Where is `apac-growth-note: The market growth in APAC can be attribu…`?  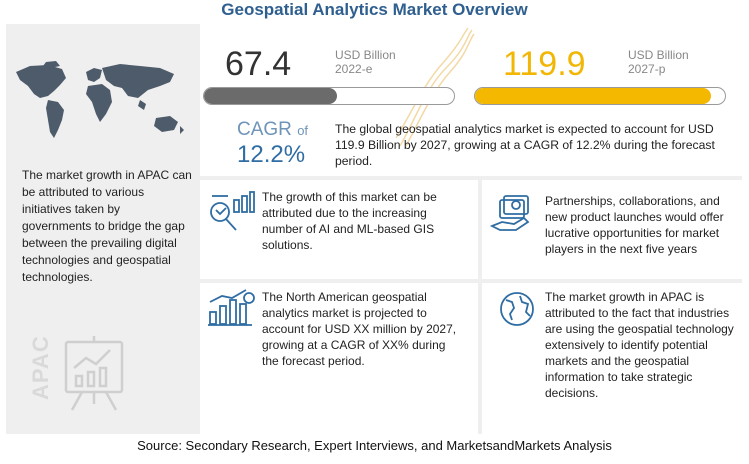
apac-growth-note: The market growth in APAC can be attribu… is located at coordinates (107, 226).